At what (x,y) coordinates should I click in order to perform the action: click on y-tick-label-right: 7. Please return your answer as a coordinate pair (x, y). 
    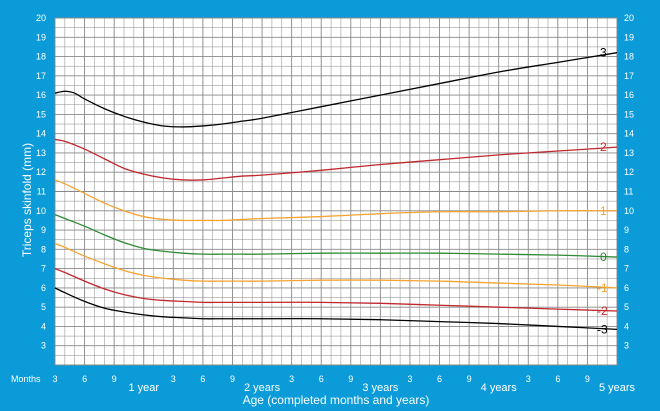
    Looking at the image, I should click on (626, 269).